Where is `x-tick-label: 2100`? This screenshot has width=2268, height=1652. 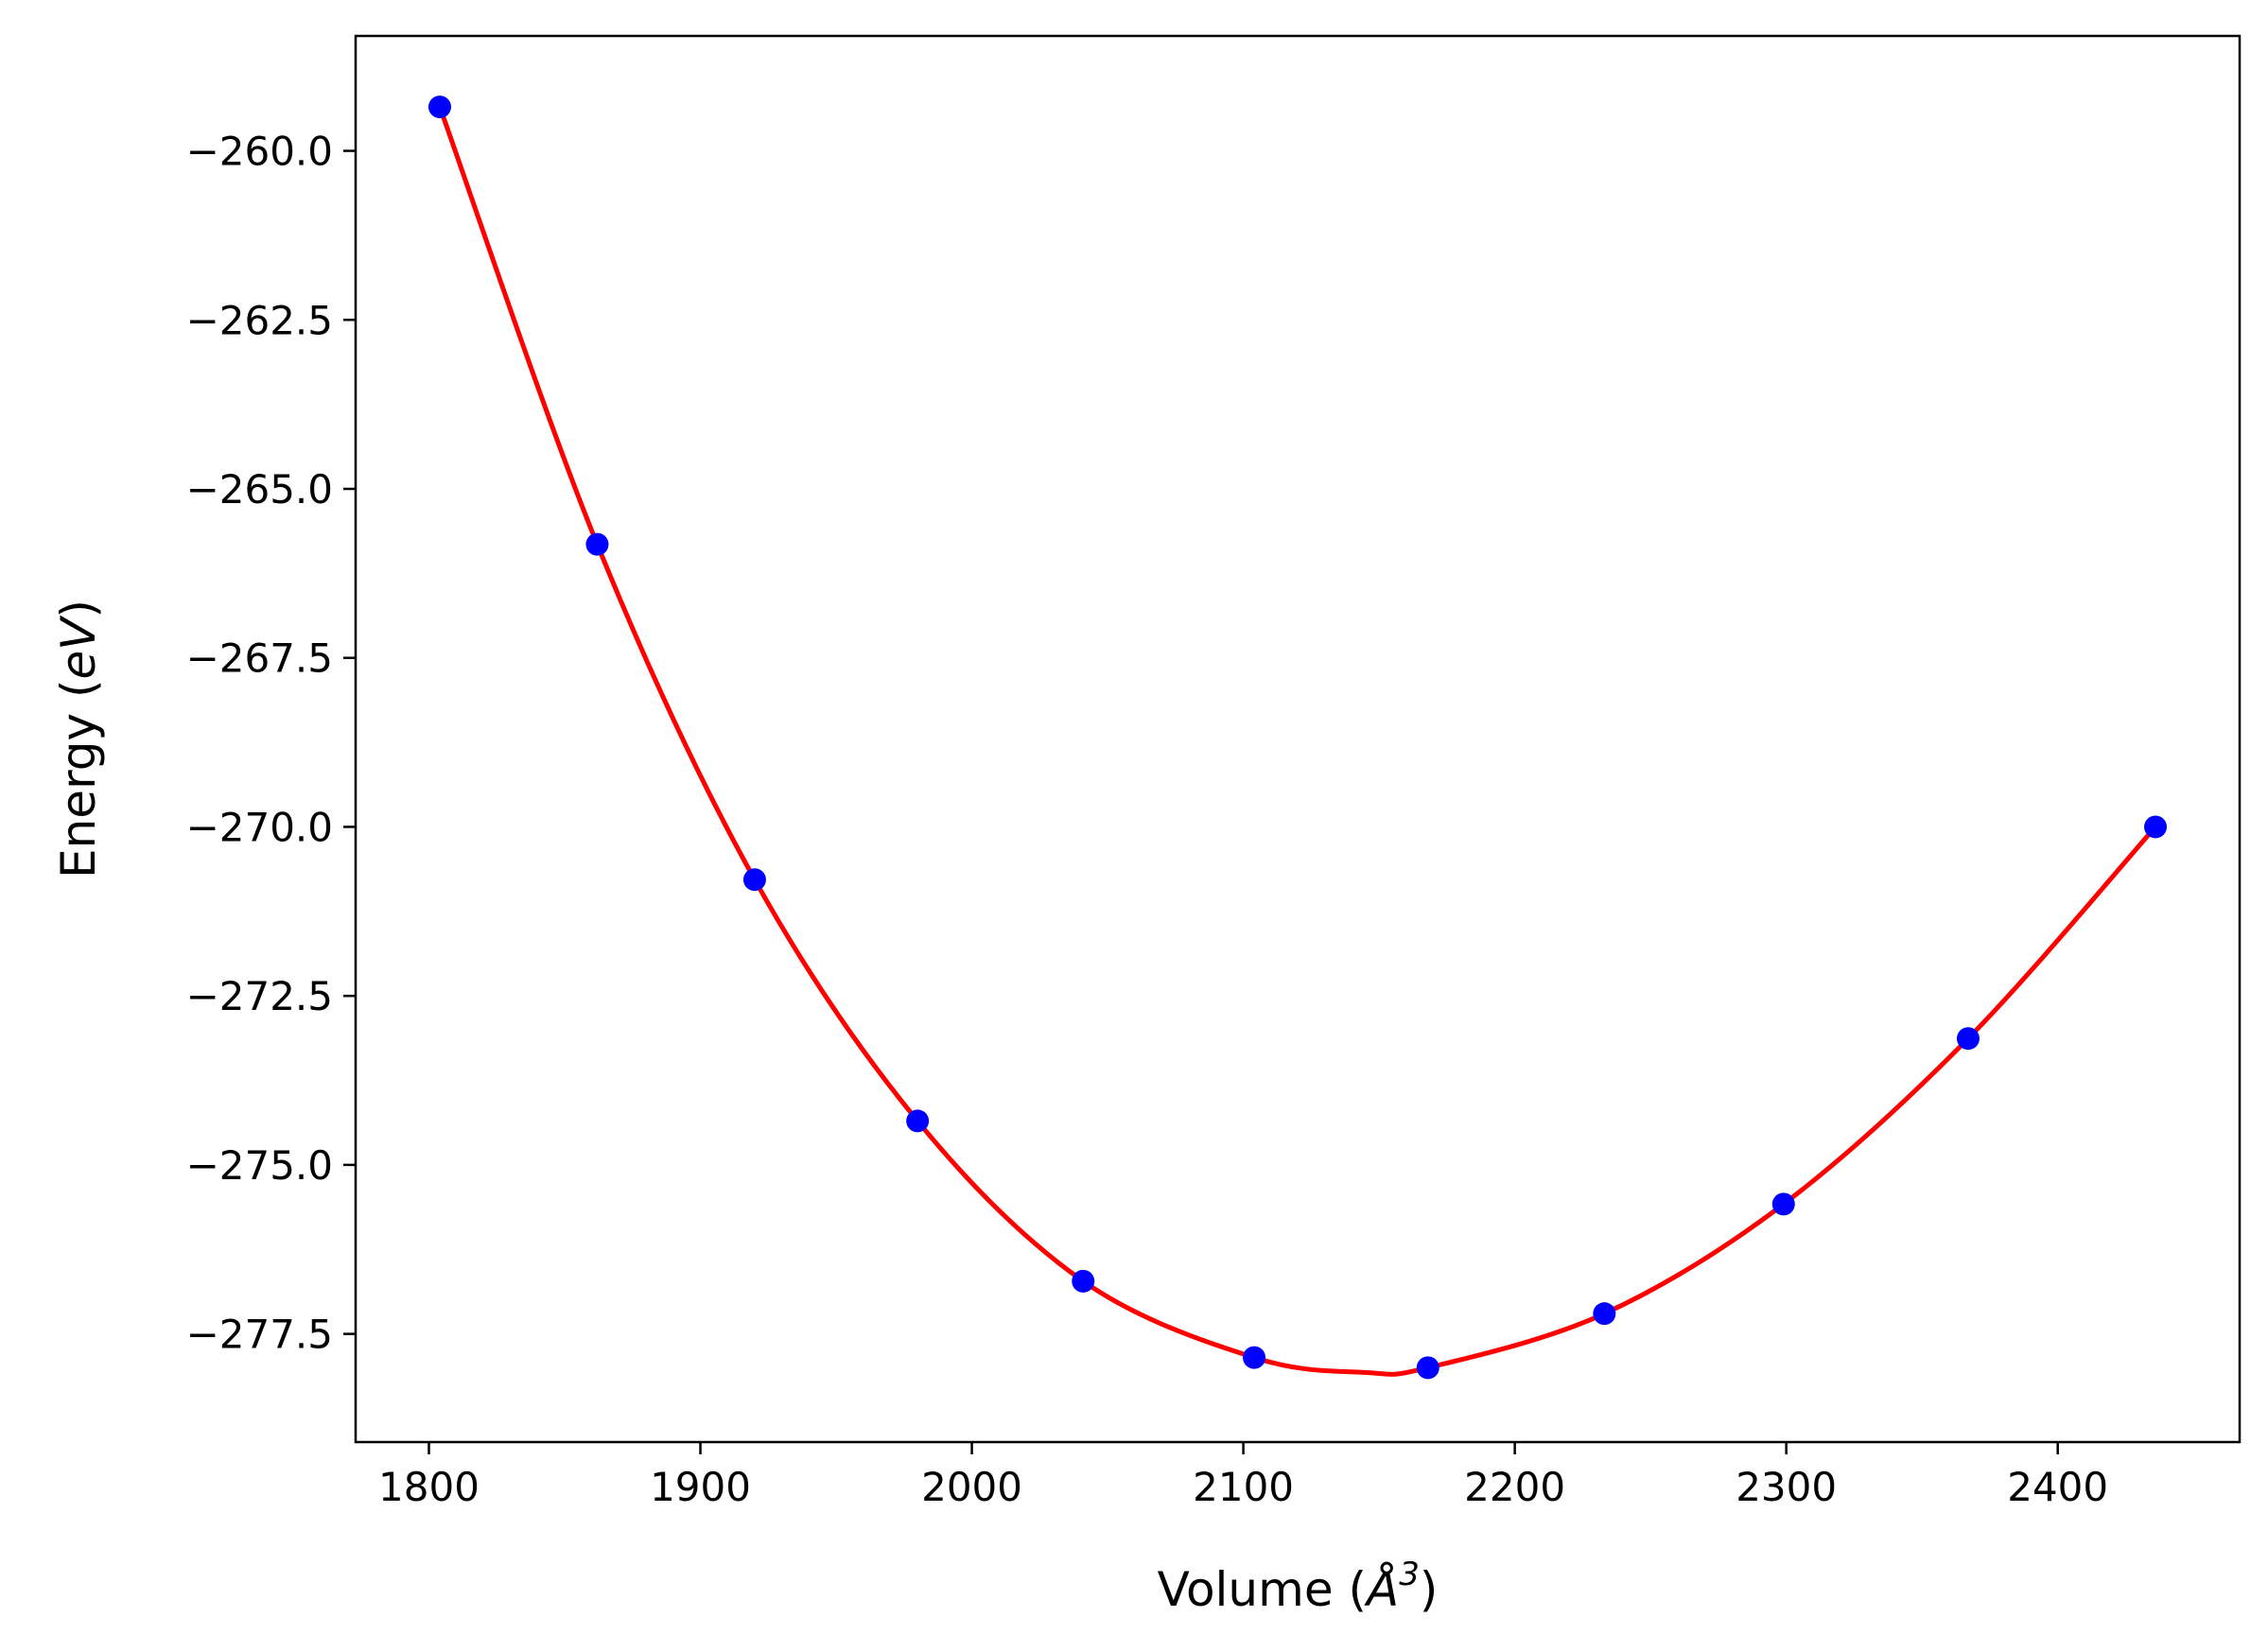 x-tick-label: 2100 is located at coordinates (1243, 1487).